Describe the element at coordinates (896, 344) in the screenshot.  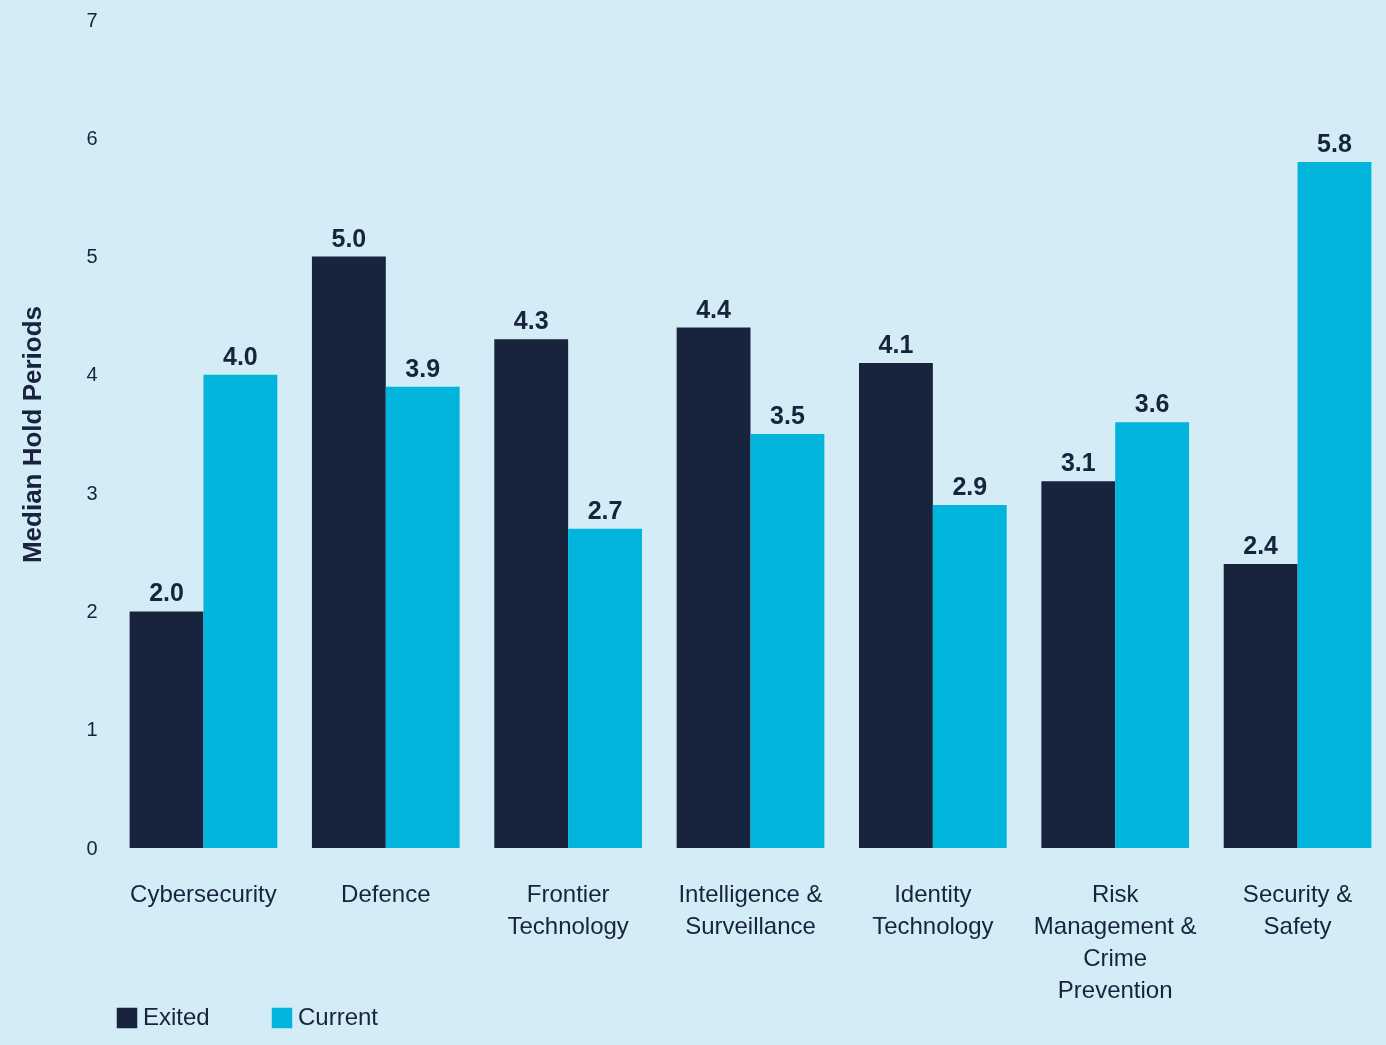
I see `data-label: 4.1` at that location.